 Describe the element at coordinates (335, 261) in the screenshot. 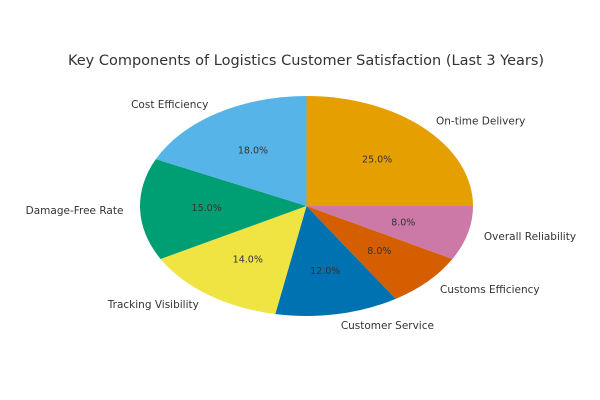

I see `pie-slice-customer-service` at that location.